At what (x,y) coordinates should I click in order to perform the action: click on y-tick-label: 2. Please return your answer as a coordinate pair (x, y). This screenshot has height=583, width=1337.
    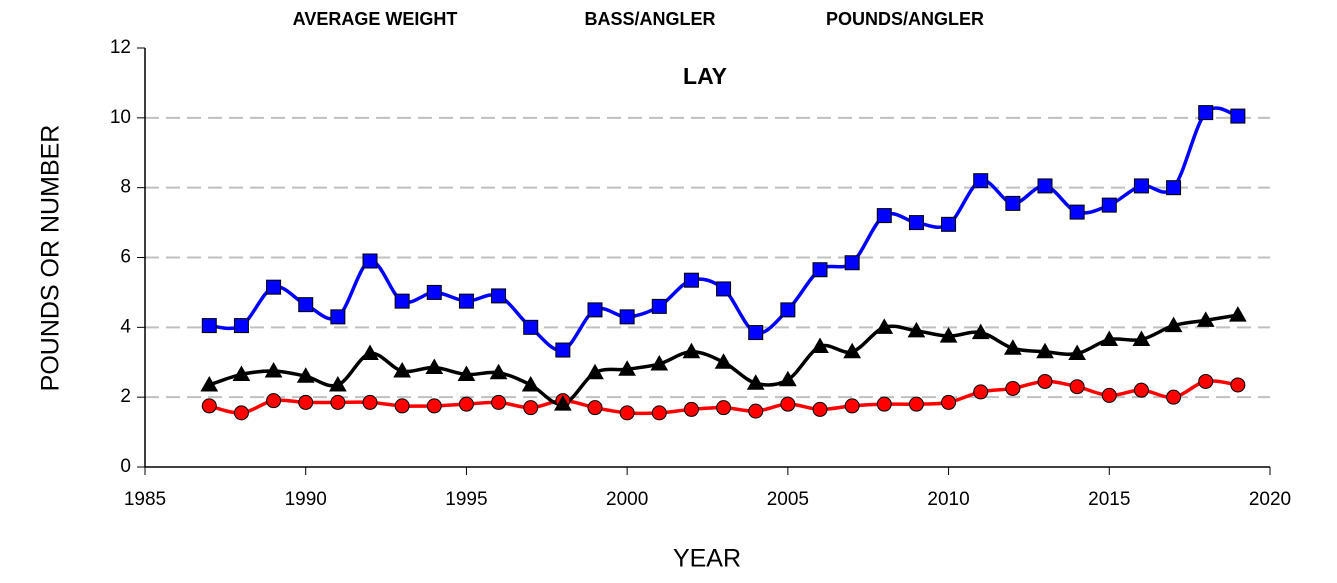
    Looking at the image, I should click on (125, 396).